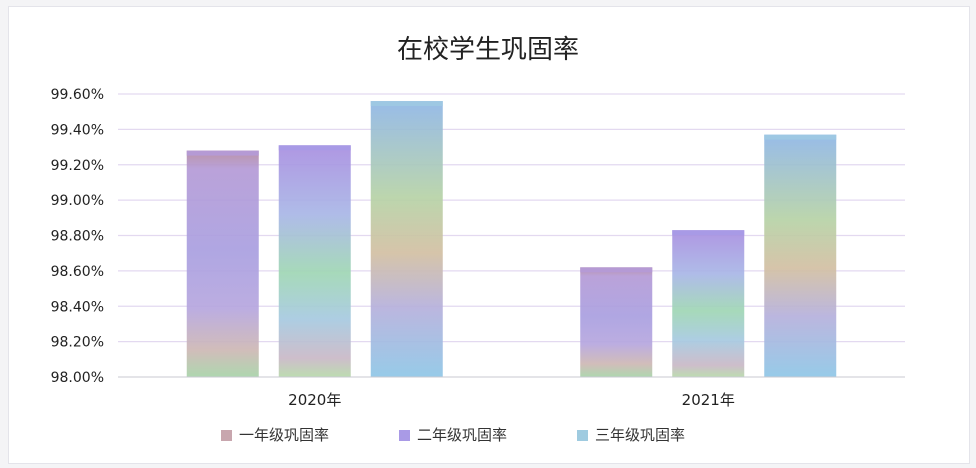  Describe the element at coordinates (77, 378) in the screenshot. I see `y-tick-label: 98.00%` at that location.